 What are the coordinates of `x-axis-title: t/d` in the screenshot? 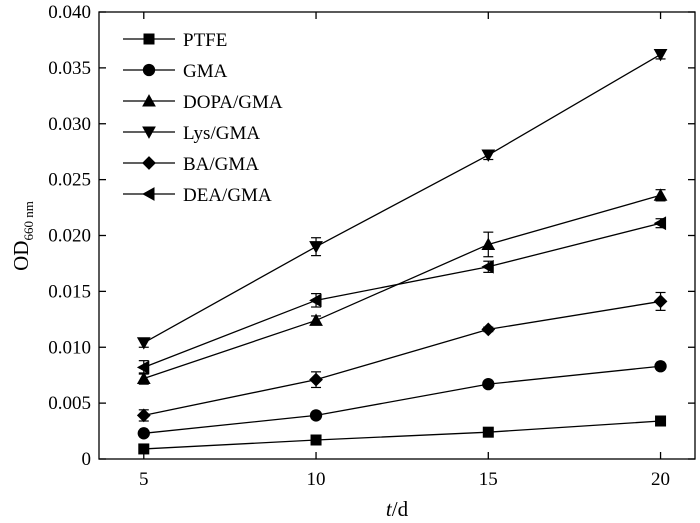 It's located at (397, 509).